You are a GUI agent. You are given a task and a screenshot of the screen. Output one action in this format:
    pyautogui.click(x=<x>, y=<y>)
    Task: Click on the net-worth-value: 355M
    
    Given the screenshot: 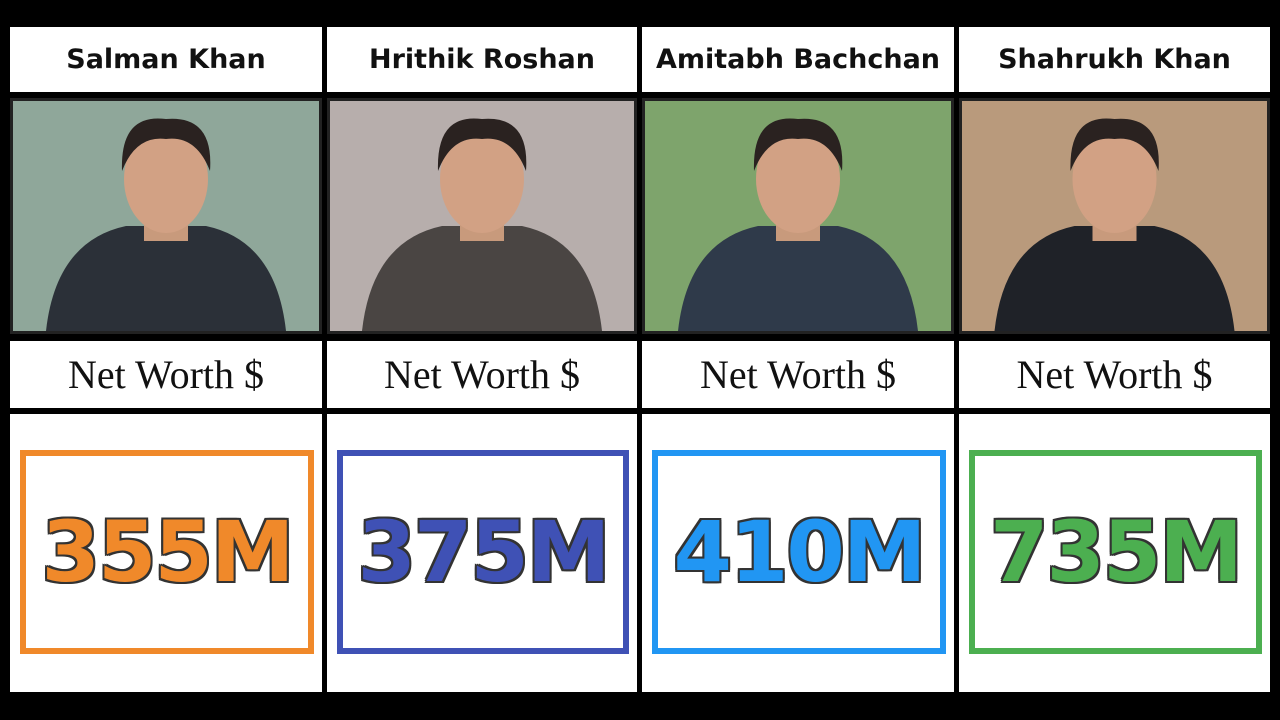 What is the action you would take?
    pyautogui.click(x=168, y=552)
    